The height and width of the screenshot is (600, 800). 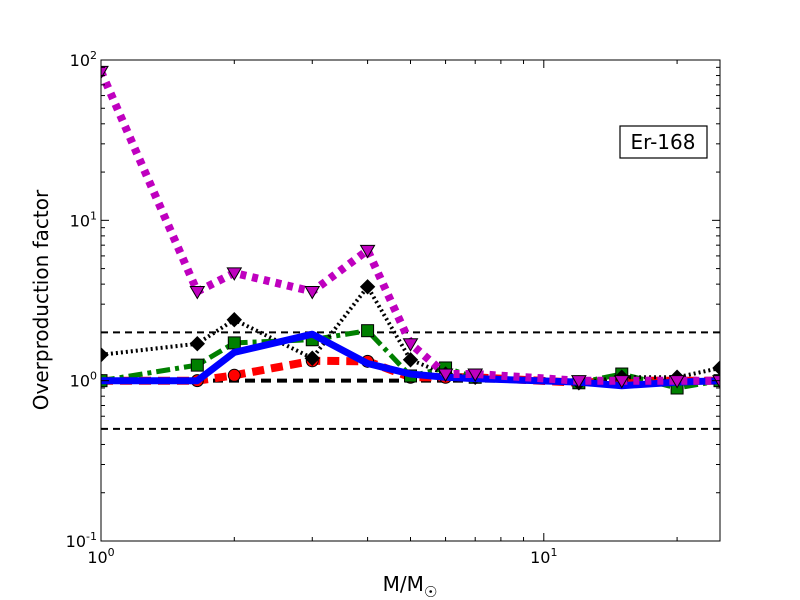 I want to click on y-tick-label: 10², so click(x=83, y=59).